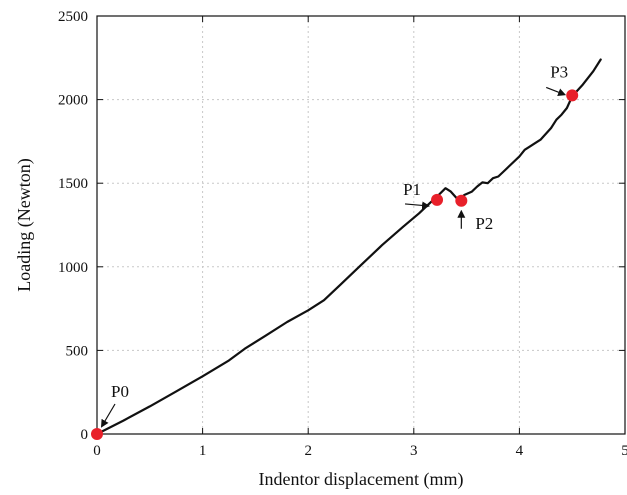 The width and height of the screenshot is (627, 495). I want to click on annotation-label: P3, so click(559, 71).